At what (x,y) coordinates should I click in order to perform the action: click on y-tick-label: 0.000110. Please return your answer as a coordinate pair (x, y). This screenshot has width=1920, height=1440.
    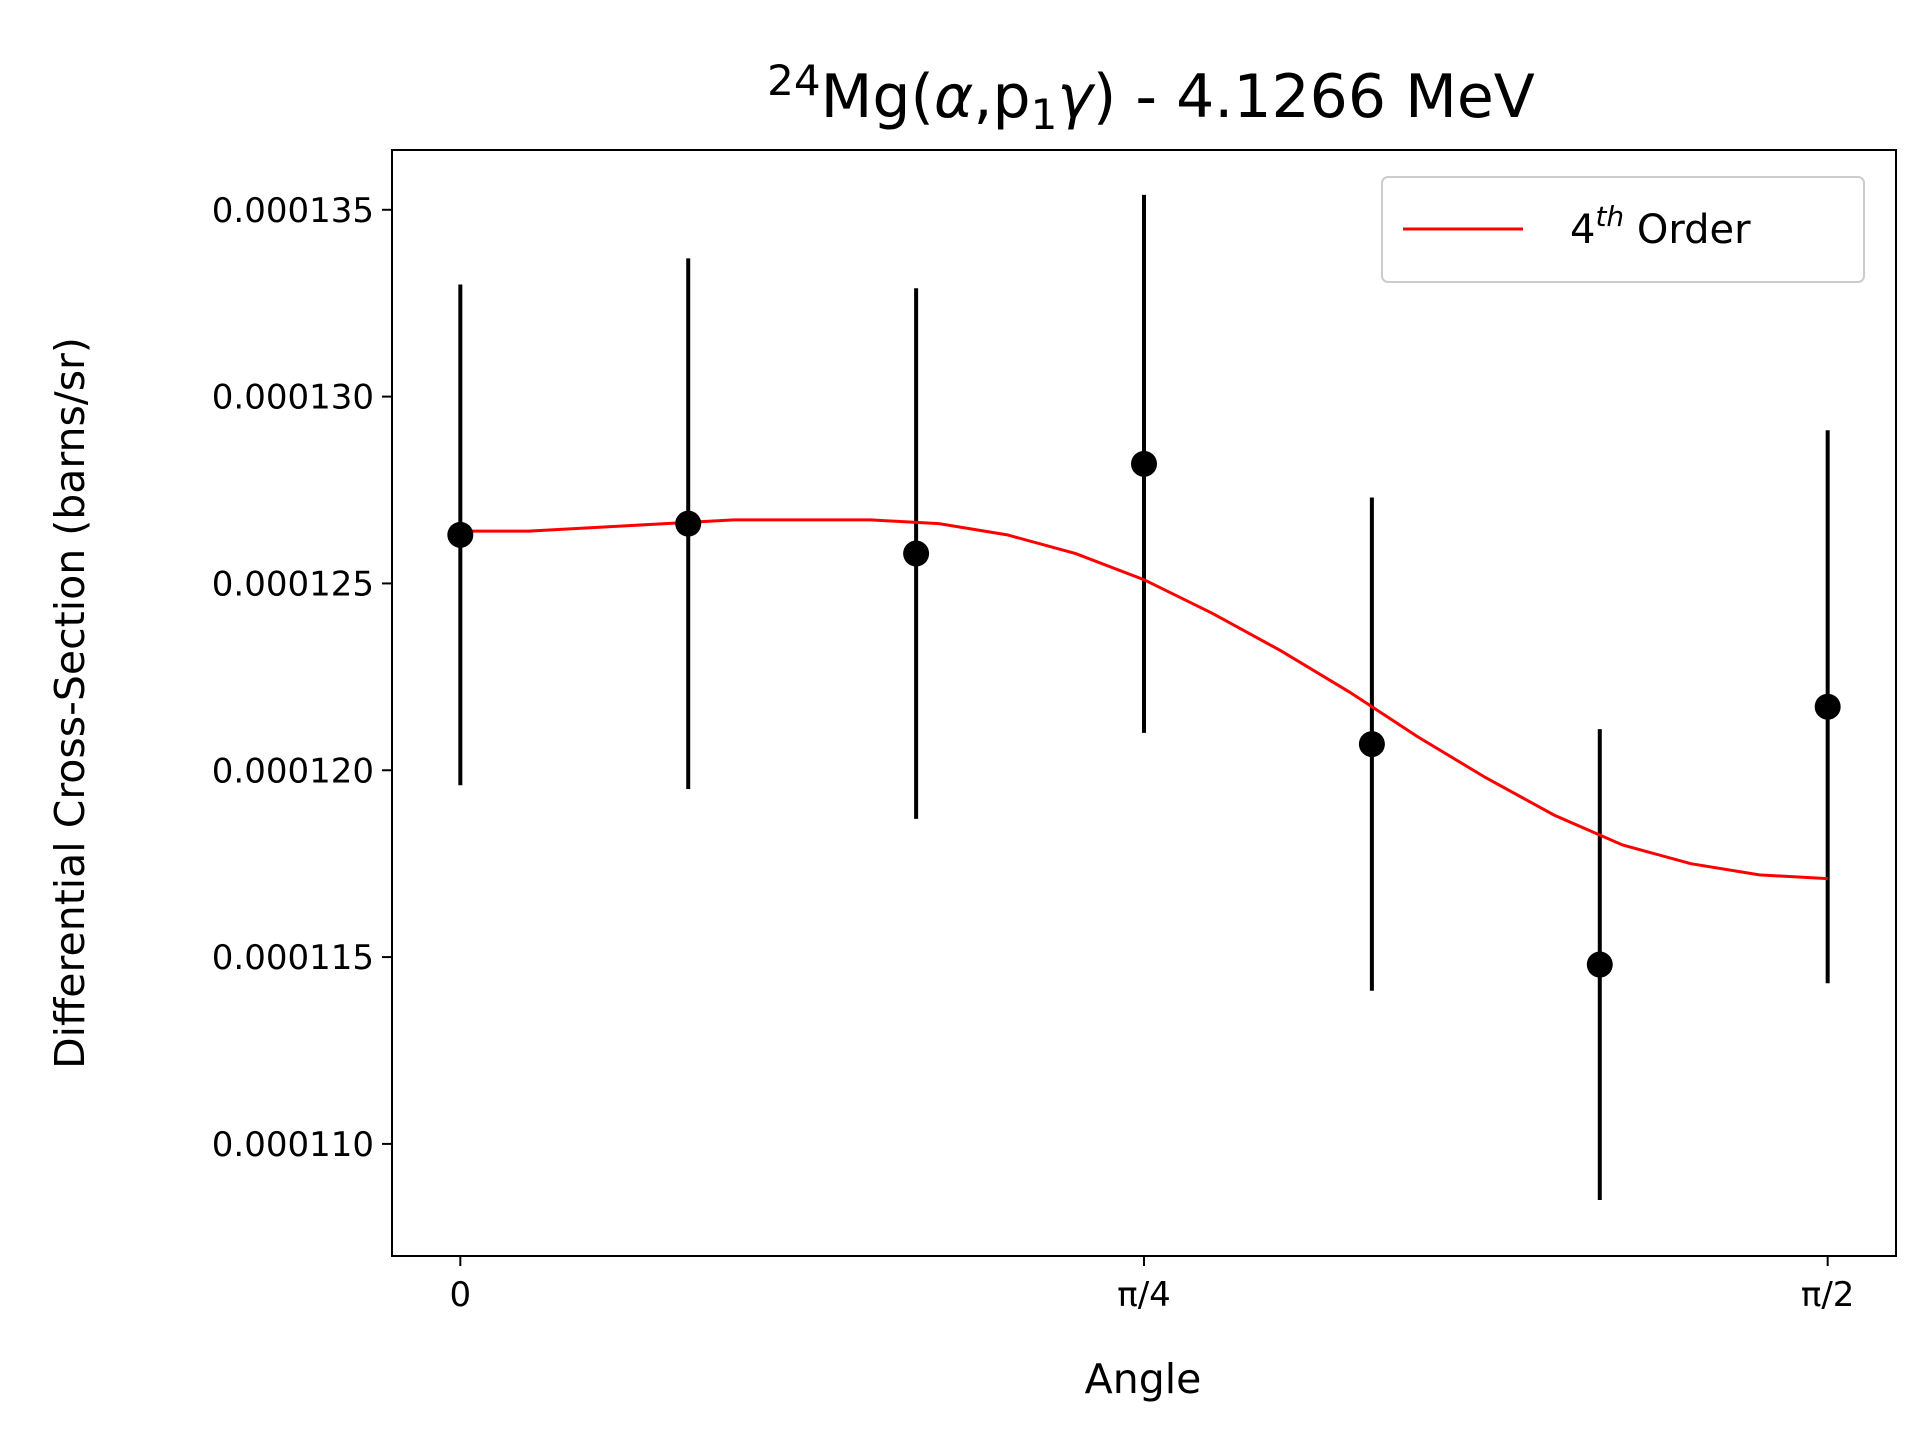
    Looking at the image, I should click on (293, 1145).